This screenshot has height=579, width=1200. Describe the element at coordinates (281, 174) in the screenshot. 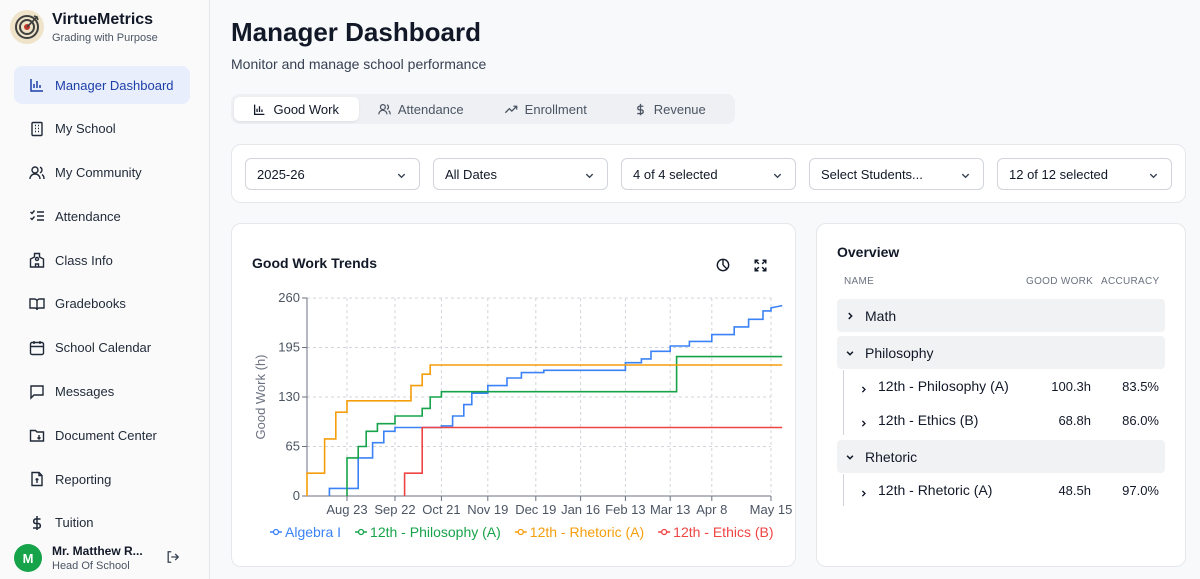

I see `select-value: 2025-26` at that location.